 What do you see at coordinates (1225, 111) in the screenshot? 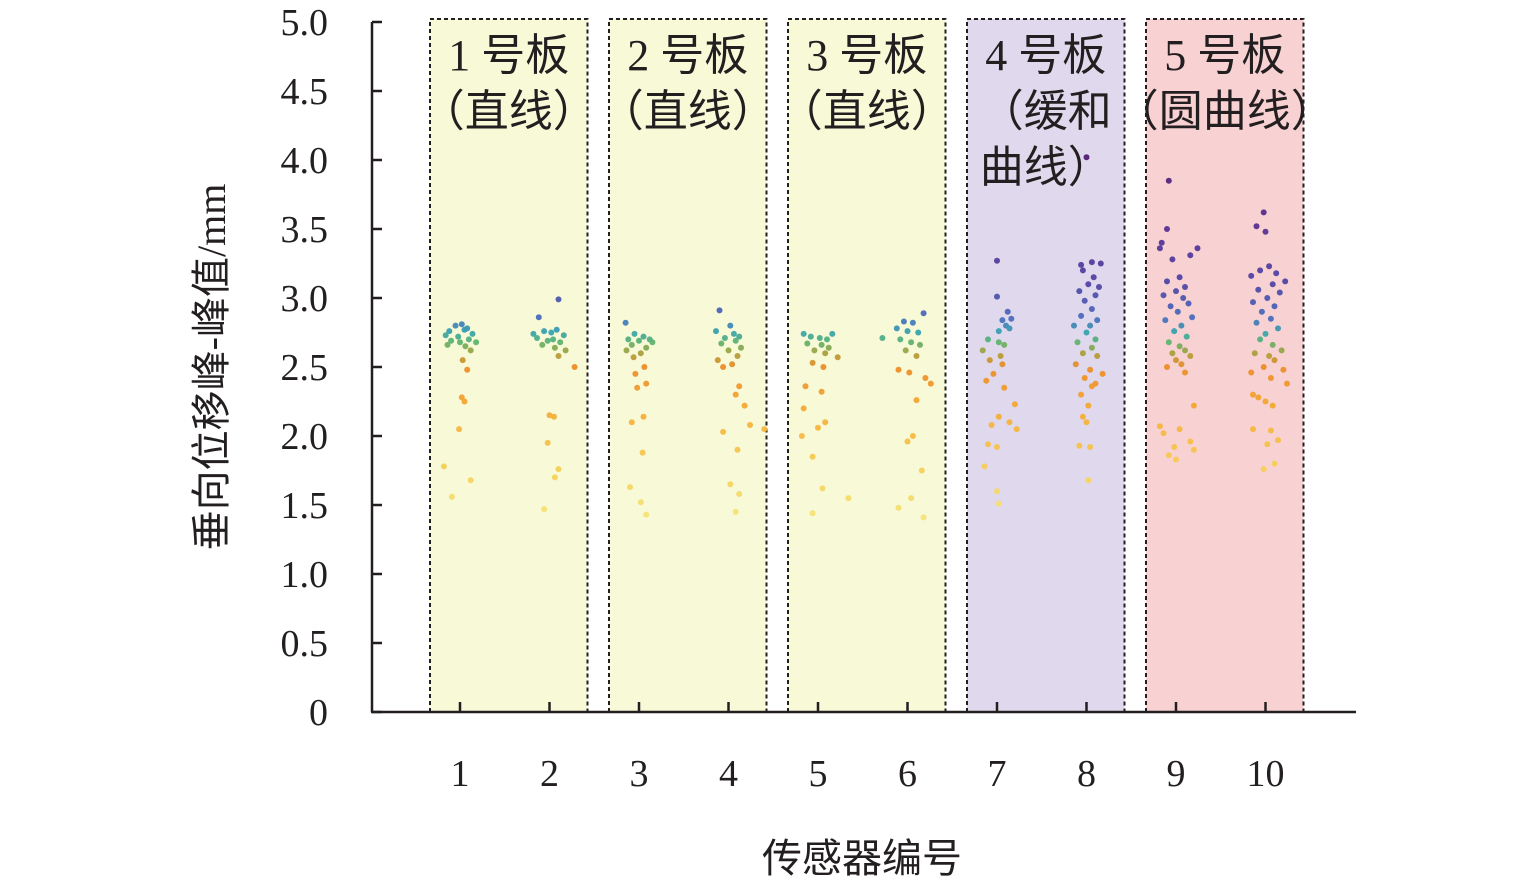
I see `panel-label-5-line2: （圆曲线）` at bounding box center [1225, 111].